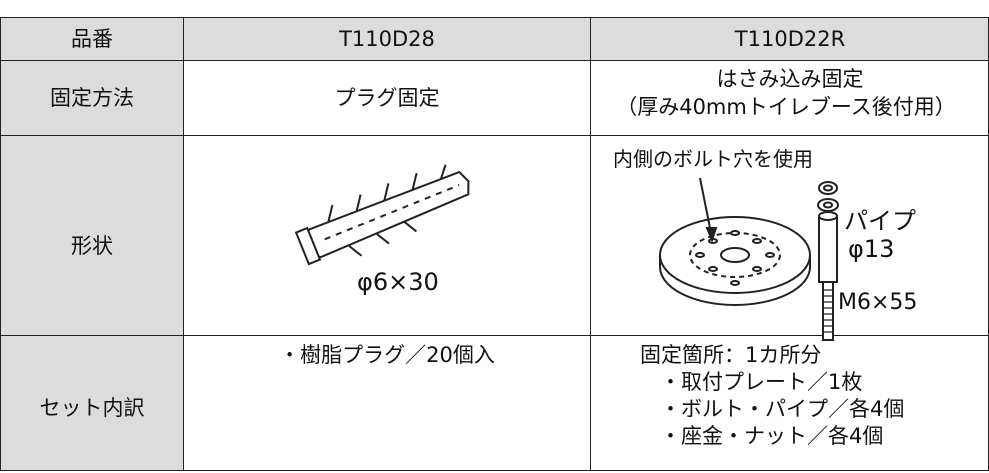 Image resolution: width=989 pixels, height=473 pixels. What do you see at coordinates (92, 408) in the screenshot?
I see `row-label: セット内訳` at bounding box center [92, 408].